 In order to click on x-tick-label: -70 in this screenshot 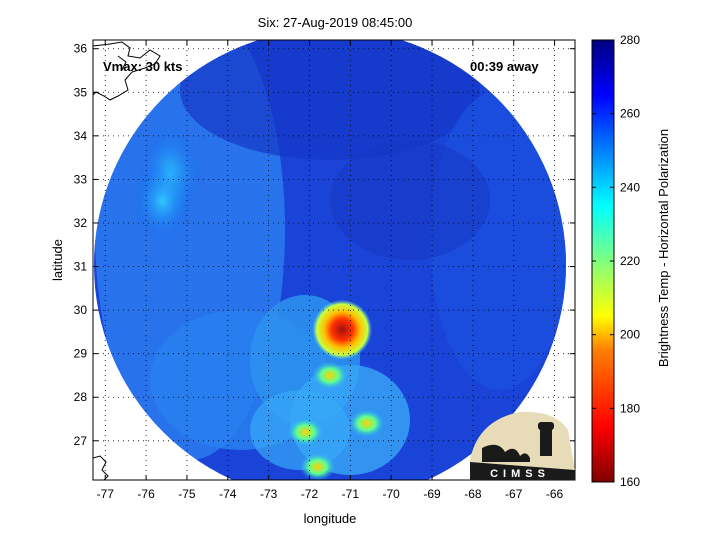, I will do `click(392, 494)`.